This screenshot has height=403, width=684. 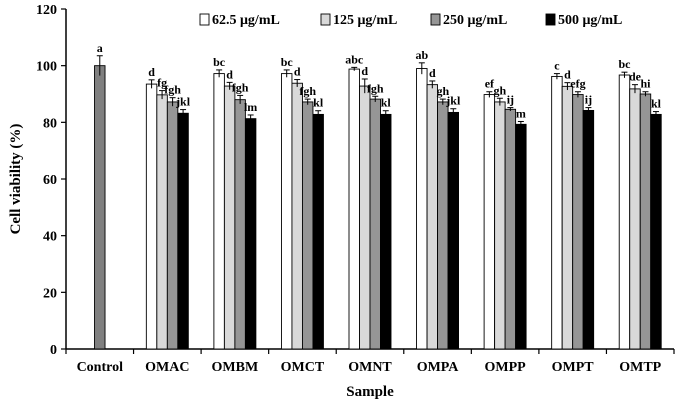 What do you see at coordinates (635, 77) in the screenshot?
I see `significance-label: de` at bounding box center [635, 77].